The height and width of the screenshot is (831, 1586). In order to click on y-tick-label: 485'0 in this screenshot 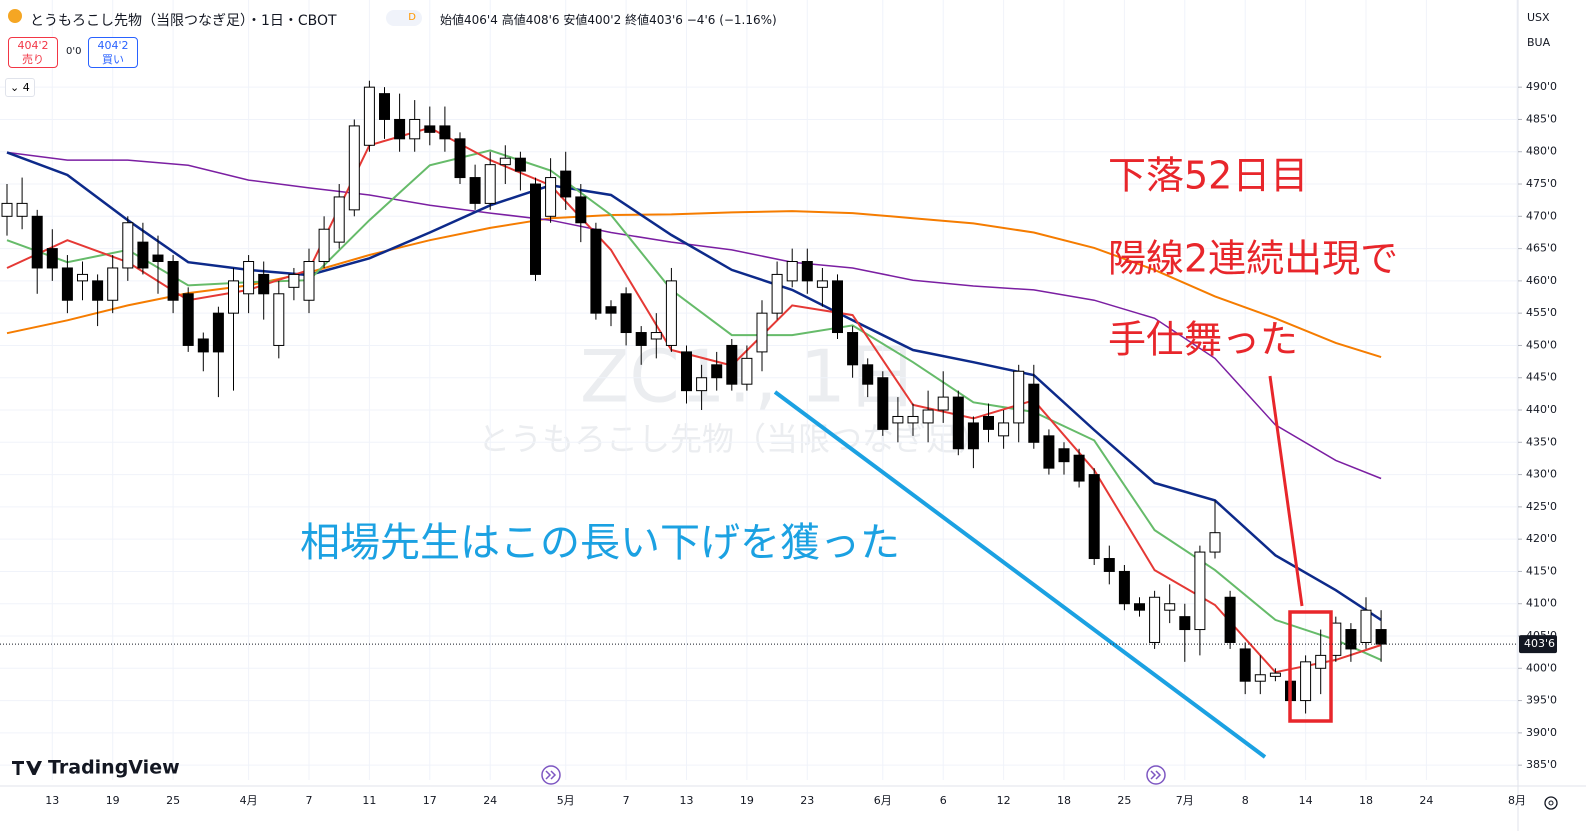, I will do `click(1541, 118)`.